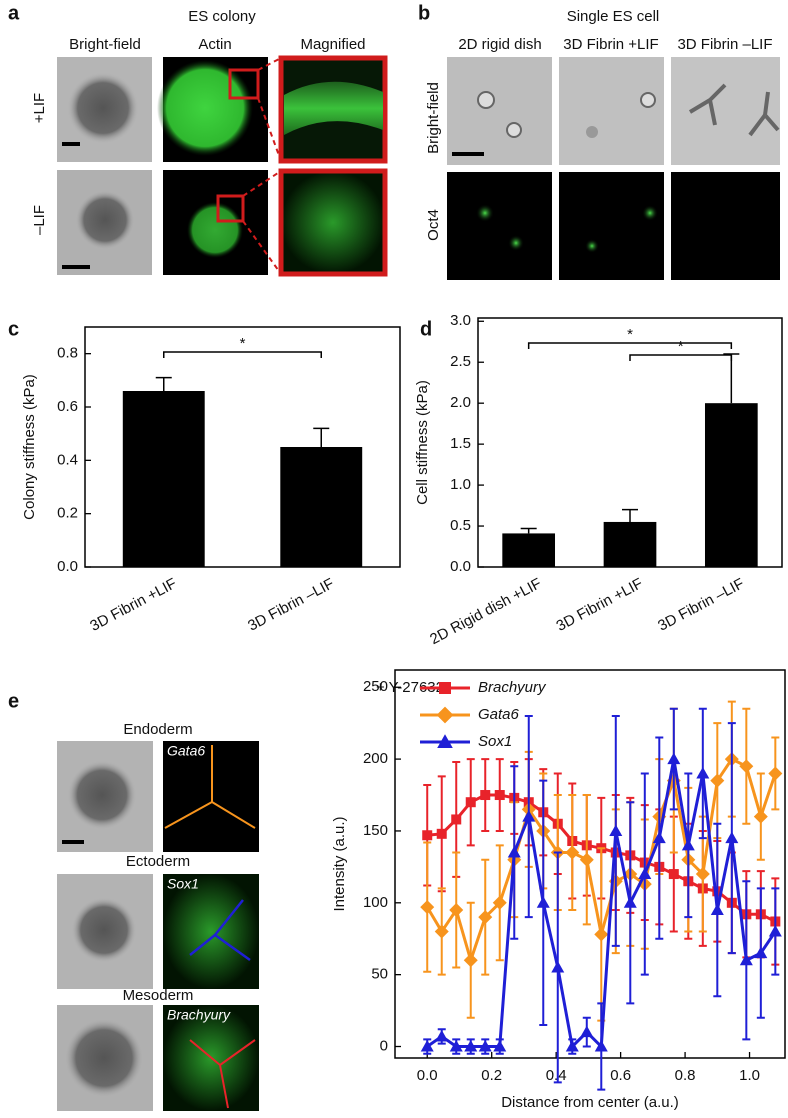 The width and height of the screenshot is (788, 1118). What do you see at coordinates (375, 902) in the screenshot?
I see `y-tick-label: 100` at bounding box center [375, 902].